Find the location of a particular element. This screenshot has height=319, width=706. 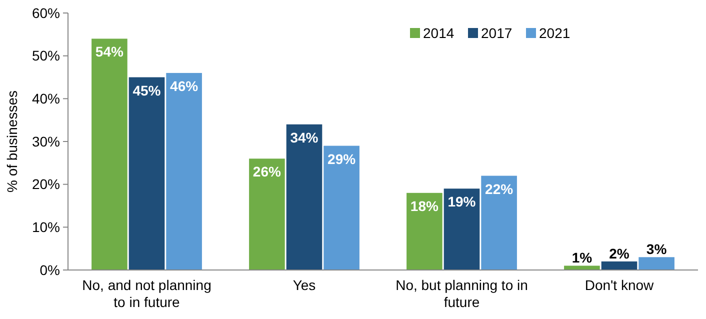

y-axis-title: % of businesses is located at coordinates (12, 141).